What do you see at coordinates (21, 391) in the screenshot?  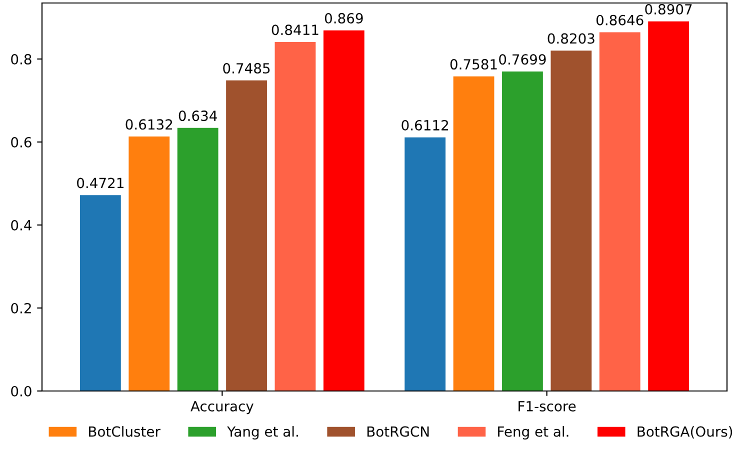 I see `y-tick-label: 0.0` at bounding box center [21, 391].